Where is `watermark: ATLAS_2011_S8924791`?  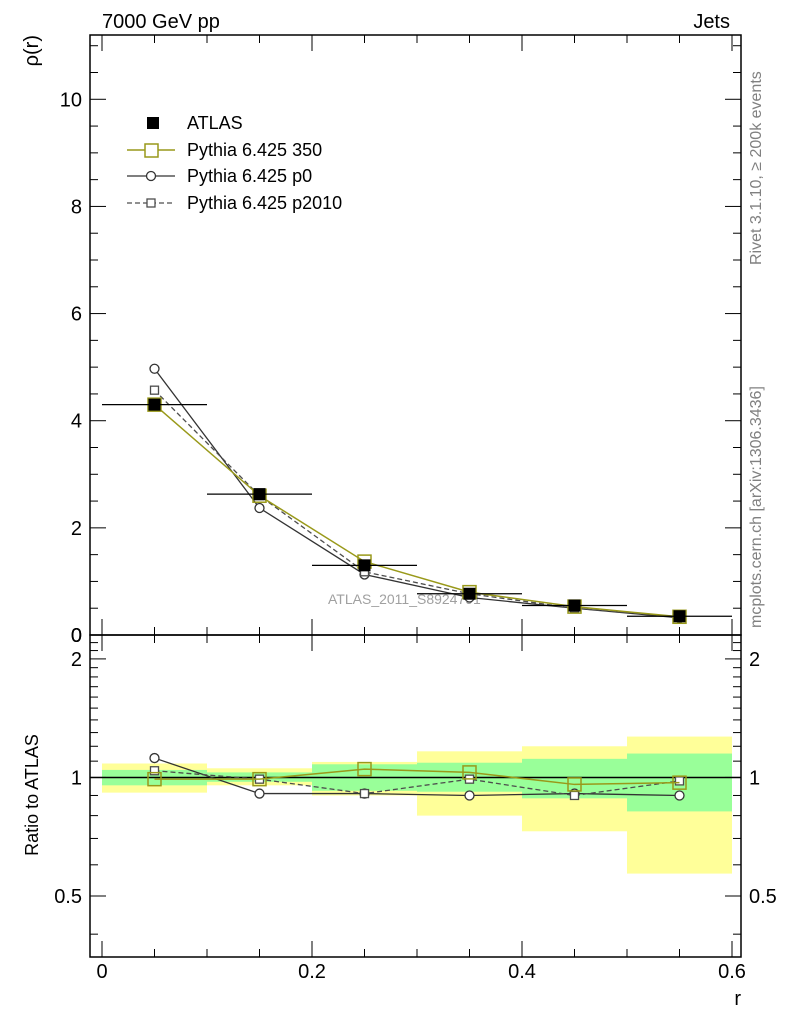 watermark: ATLAS_2011_S8924791 is located at coordinates (404, 599).